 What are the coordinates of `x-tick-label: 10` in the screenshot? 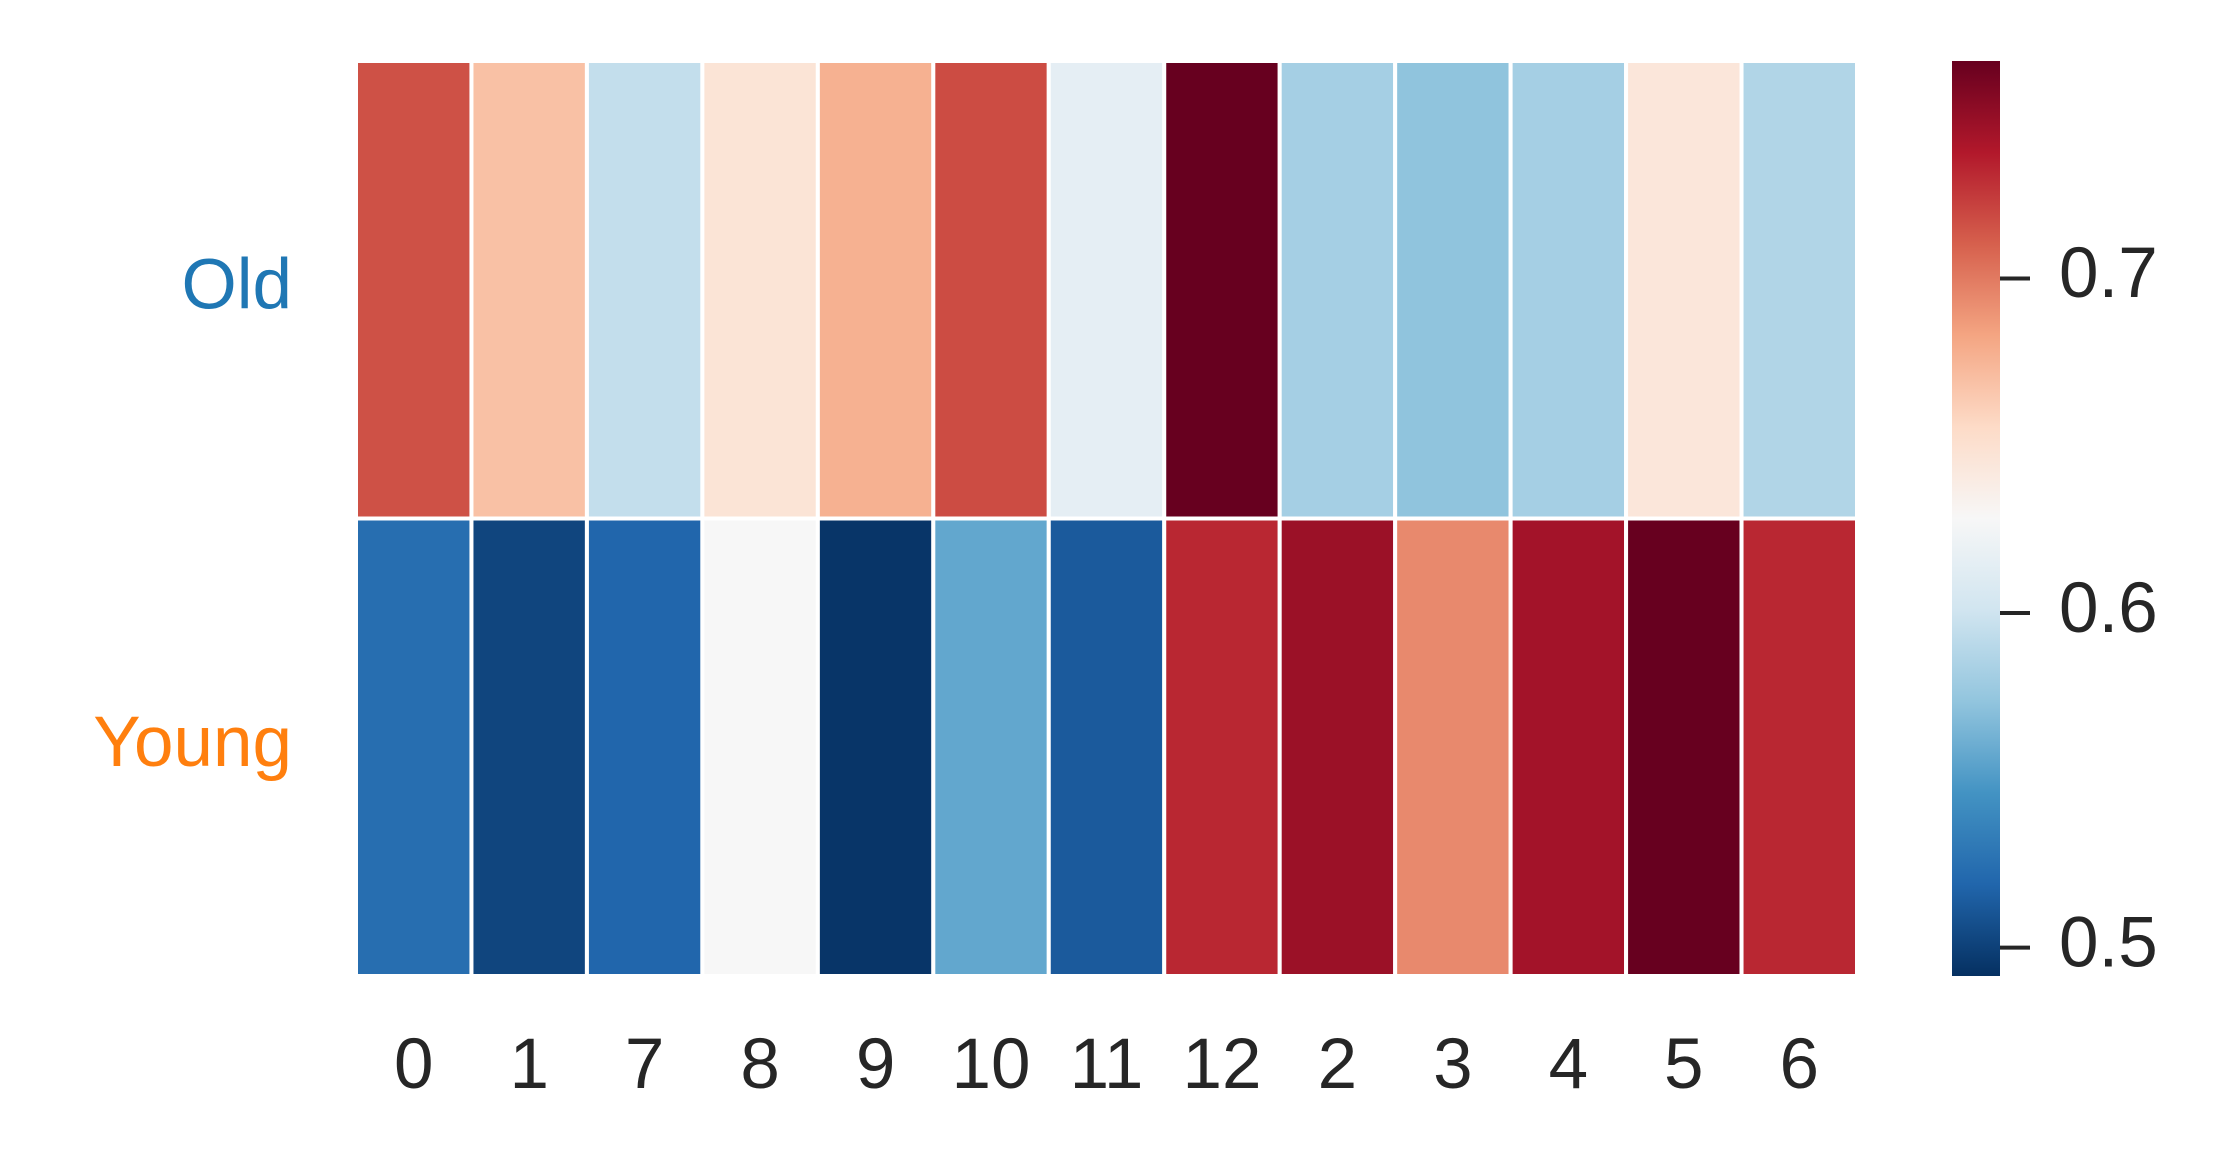 It's located at (991, 1064).